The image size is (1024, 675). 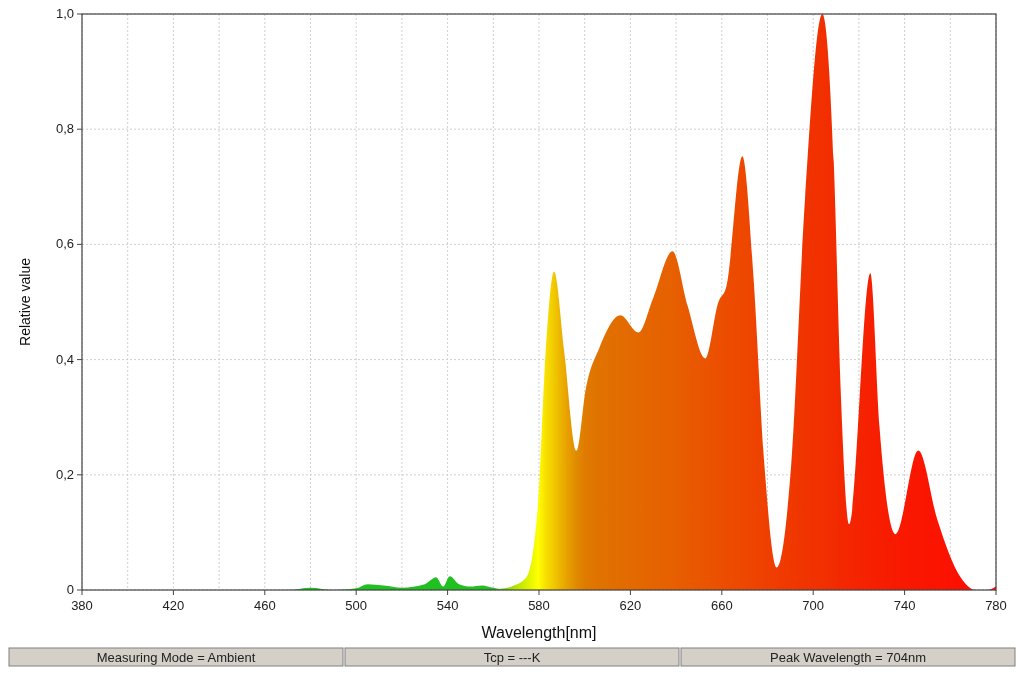 I want to click on x-tick-label: 620, so click(x=630, y=605).